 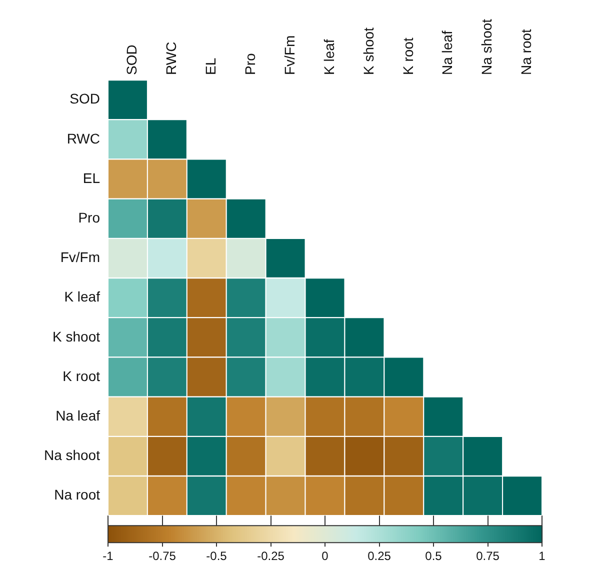 What do you see at coordinates (542, 556) in the screenshot?
I see `color-bar-label: 1` at bounding box center [542, 556].